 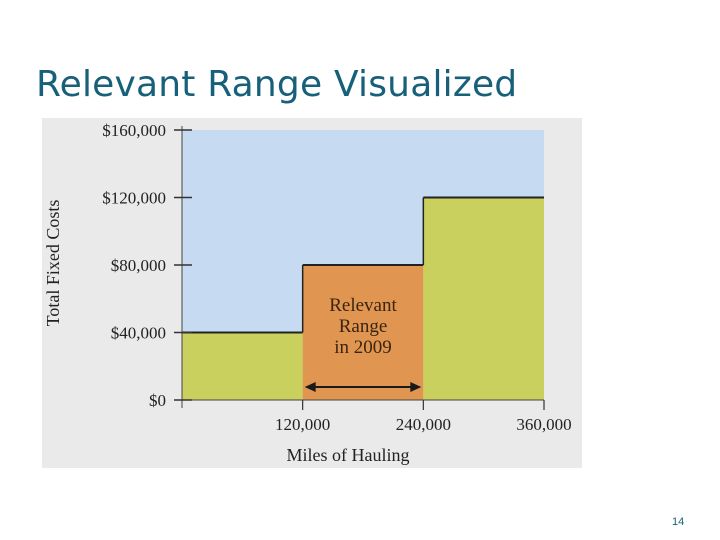 What do you see at coordinates (363, 305) in the screenshot?
I see `annotation-text-line: Relevant` at bounding box center [363, 305].